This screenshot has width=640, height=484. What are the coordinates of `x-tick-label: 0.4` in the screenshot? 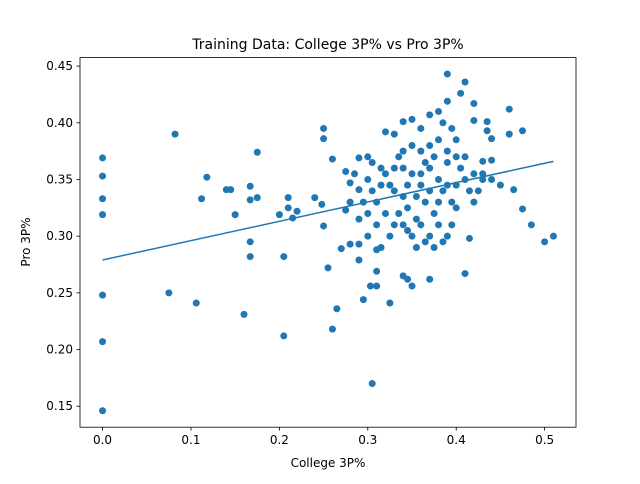 It's located at (456, 440).